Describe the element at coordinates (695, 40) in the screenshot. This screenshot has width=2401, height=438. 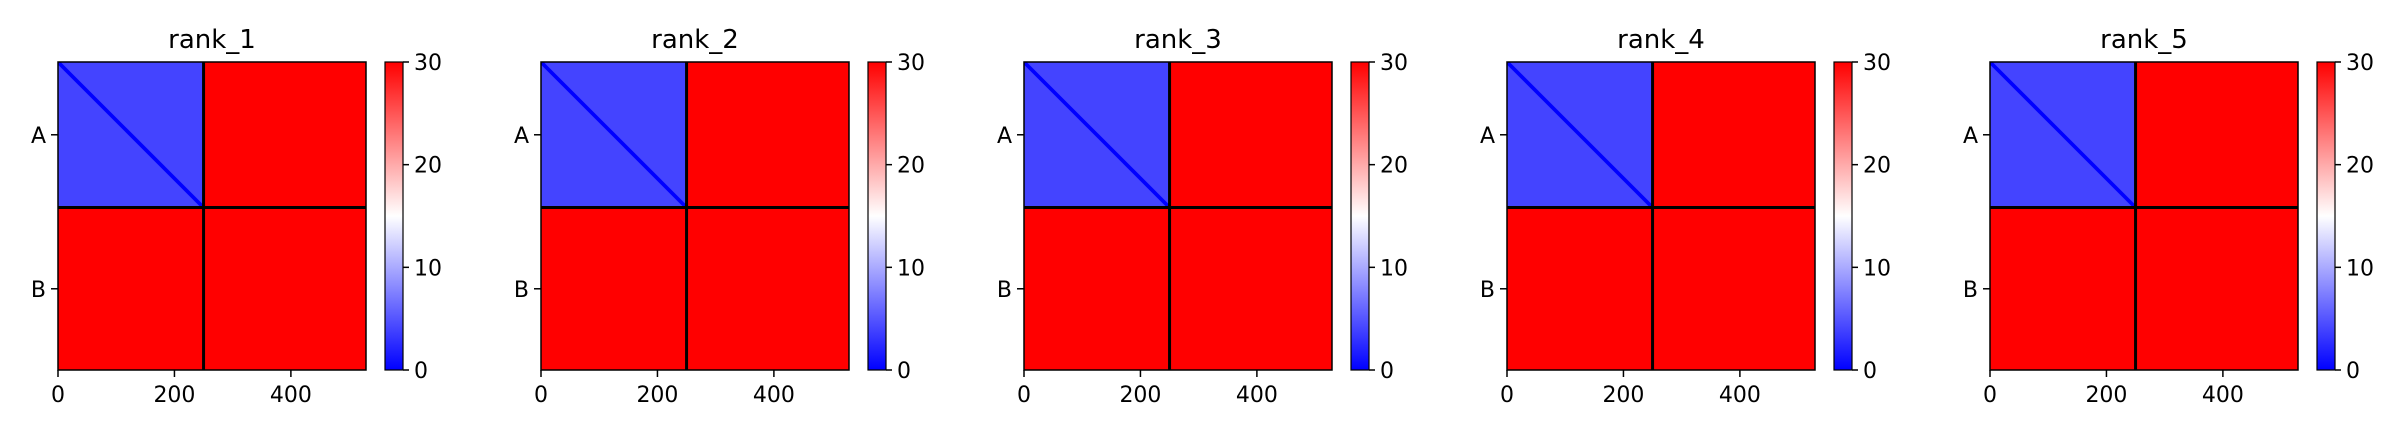
I see `panel-title: rank_2` at that location.